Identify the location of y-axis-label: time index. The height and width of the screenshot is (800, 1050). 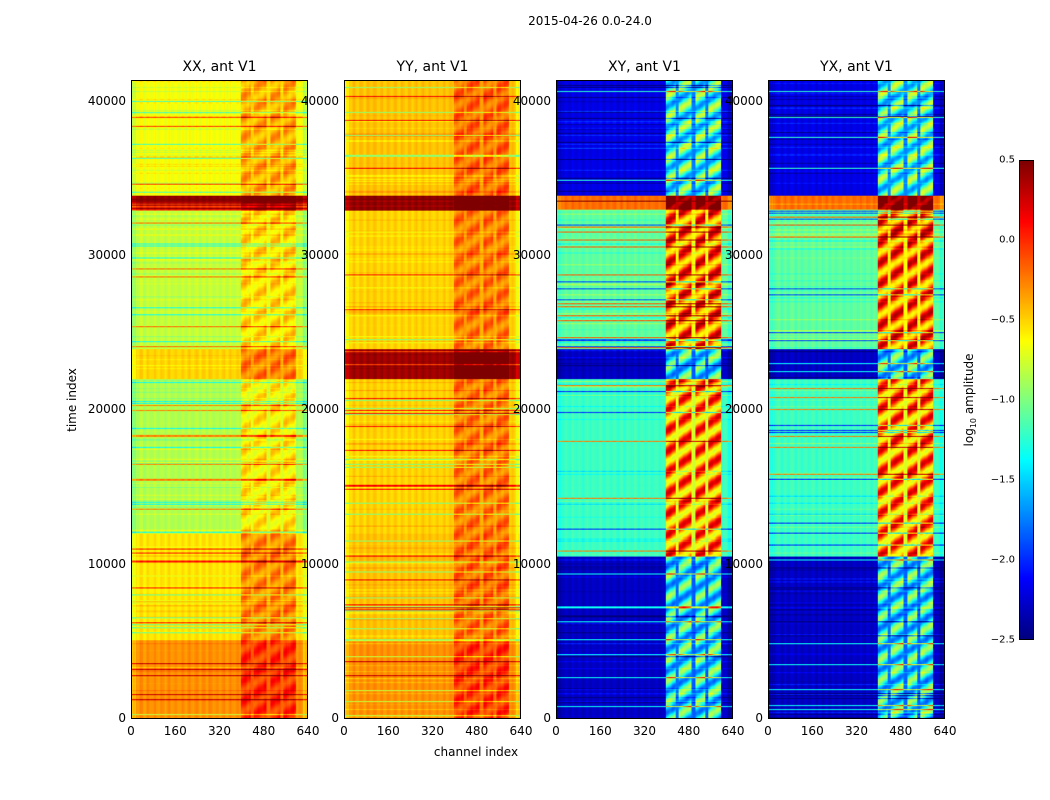
(72, 400).